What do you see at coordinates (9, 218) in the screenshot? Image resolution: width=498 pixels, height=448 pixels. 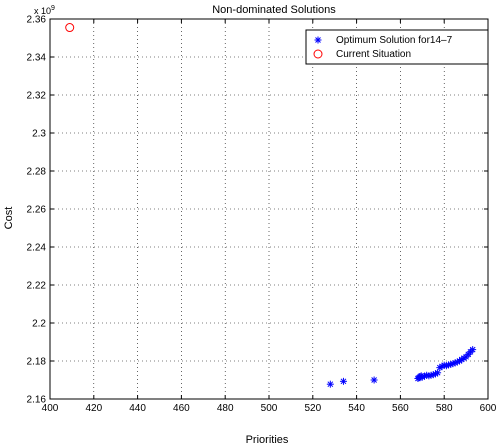 I see `y-axis-label: Cost` at bounding box center [9, 218].